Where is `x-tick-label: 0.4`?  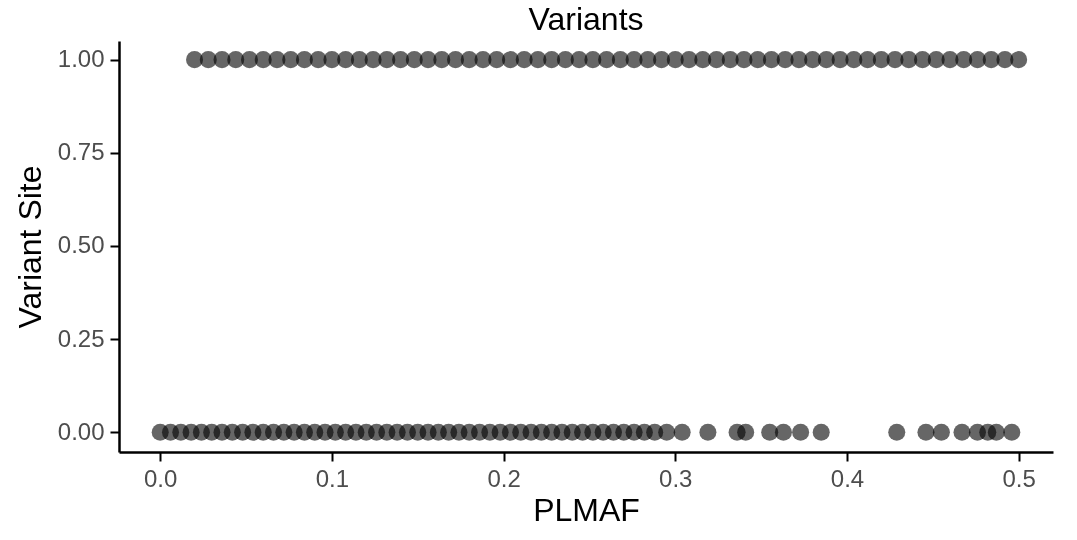 x-tick-label: 0.4 is located at coordinates (847, 478).